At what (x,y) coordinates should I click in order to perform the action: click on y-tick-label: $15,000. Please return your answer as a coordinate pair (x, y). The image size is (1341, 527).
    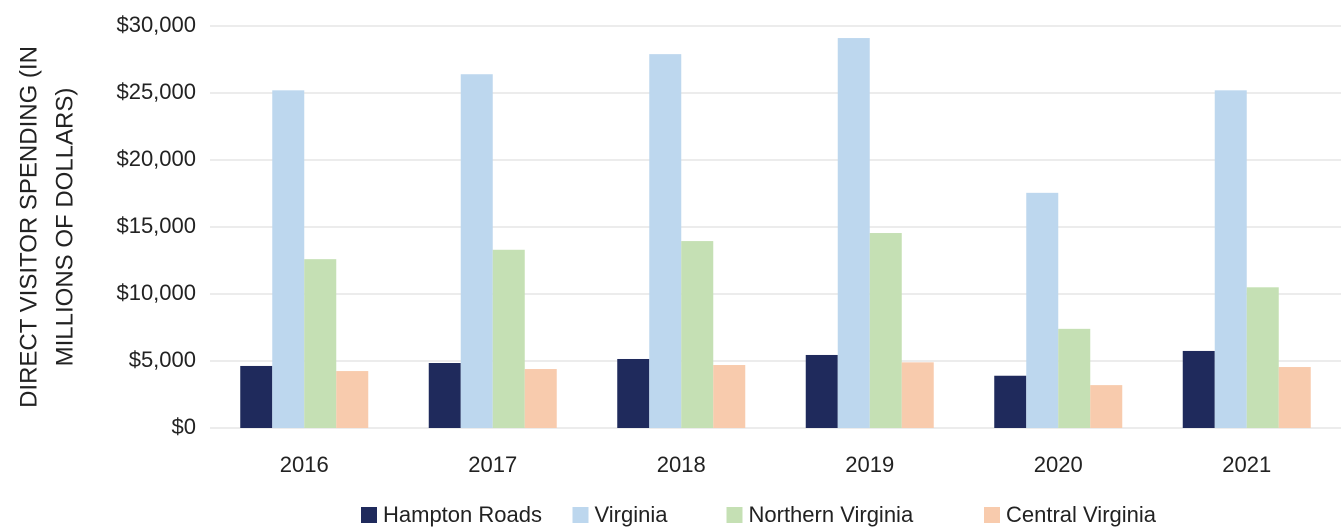
    Looking at the image, I should click on (156, 225).